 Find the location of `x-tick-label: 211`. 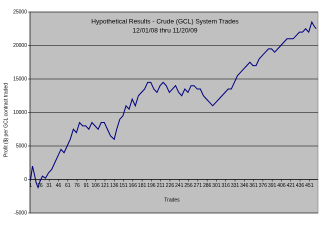

x-tick-label: 211 is located at coordinates (161, 186).